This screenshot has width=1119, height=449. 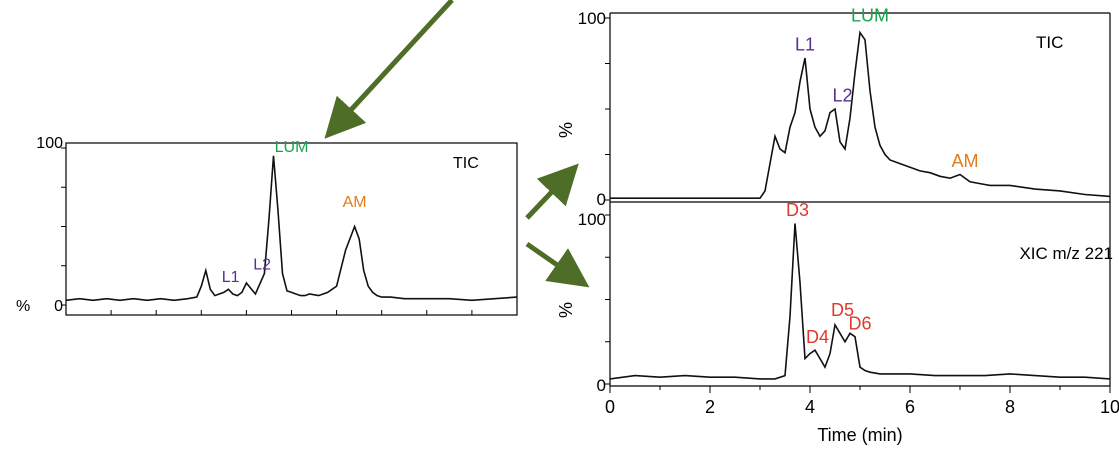 What do you see at coordinates (601, 199) in the screenshot?
I see `right-tic-ytick-bottom: 0` at bounding box center [601, 199].